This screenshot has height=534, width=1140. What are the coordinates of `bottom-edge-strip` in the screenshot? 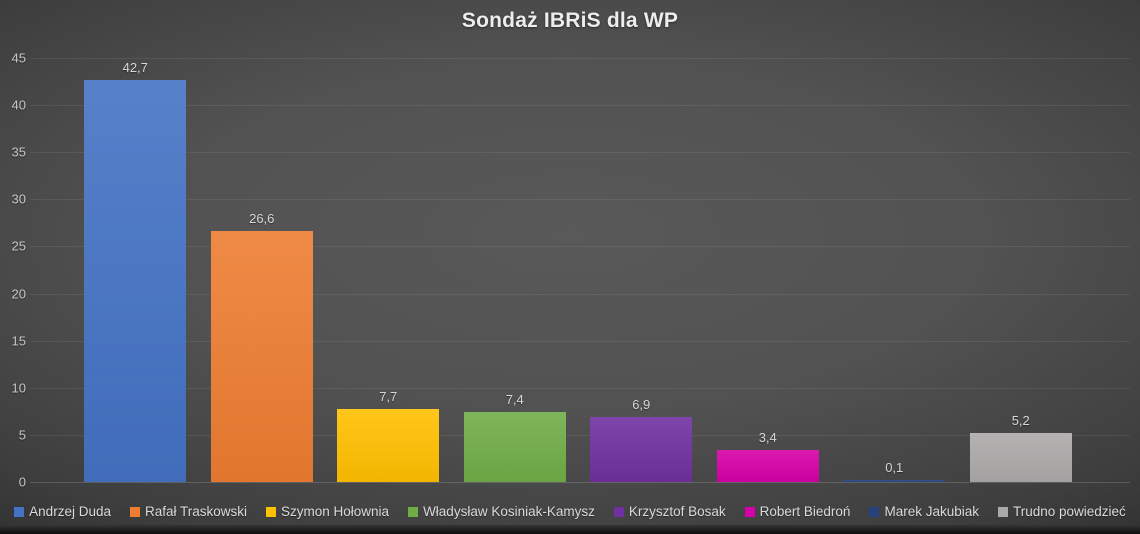 It's located at (570, 529).